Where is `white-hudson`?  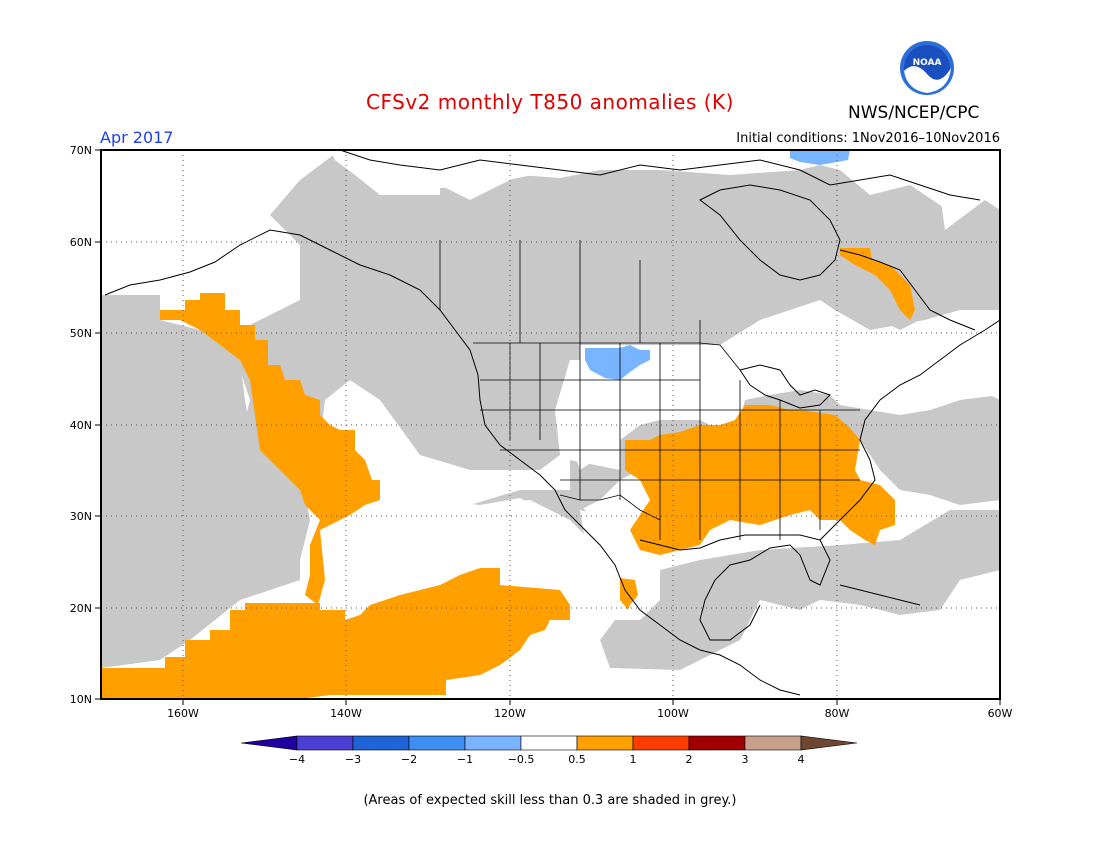 white-hudson is located at coordinates (955, 195).